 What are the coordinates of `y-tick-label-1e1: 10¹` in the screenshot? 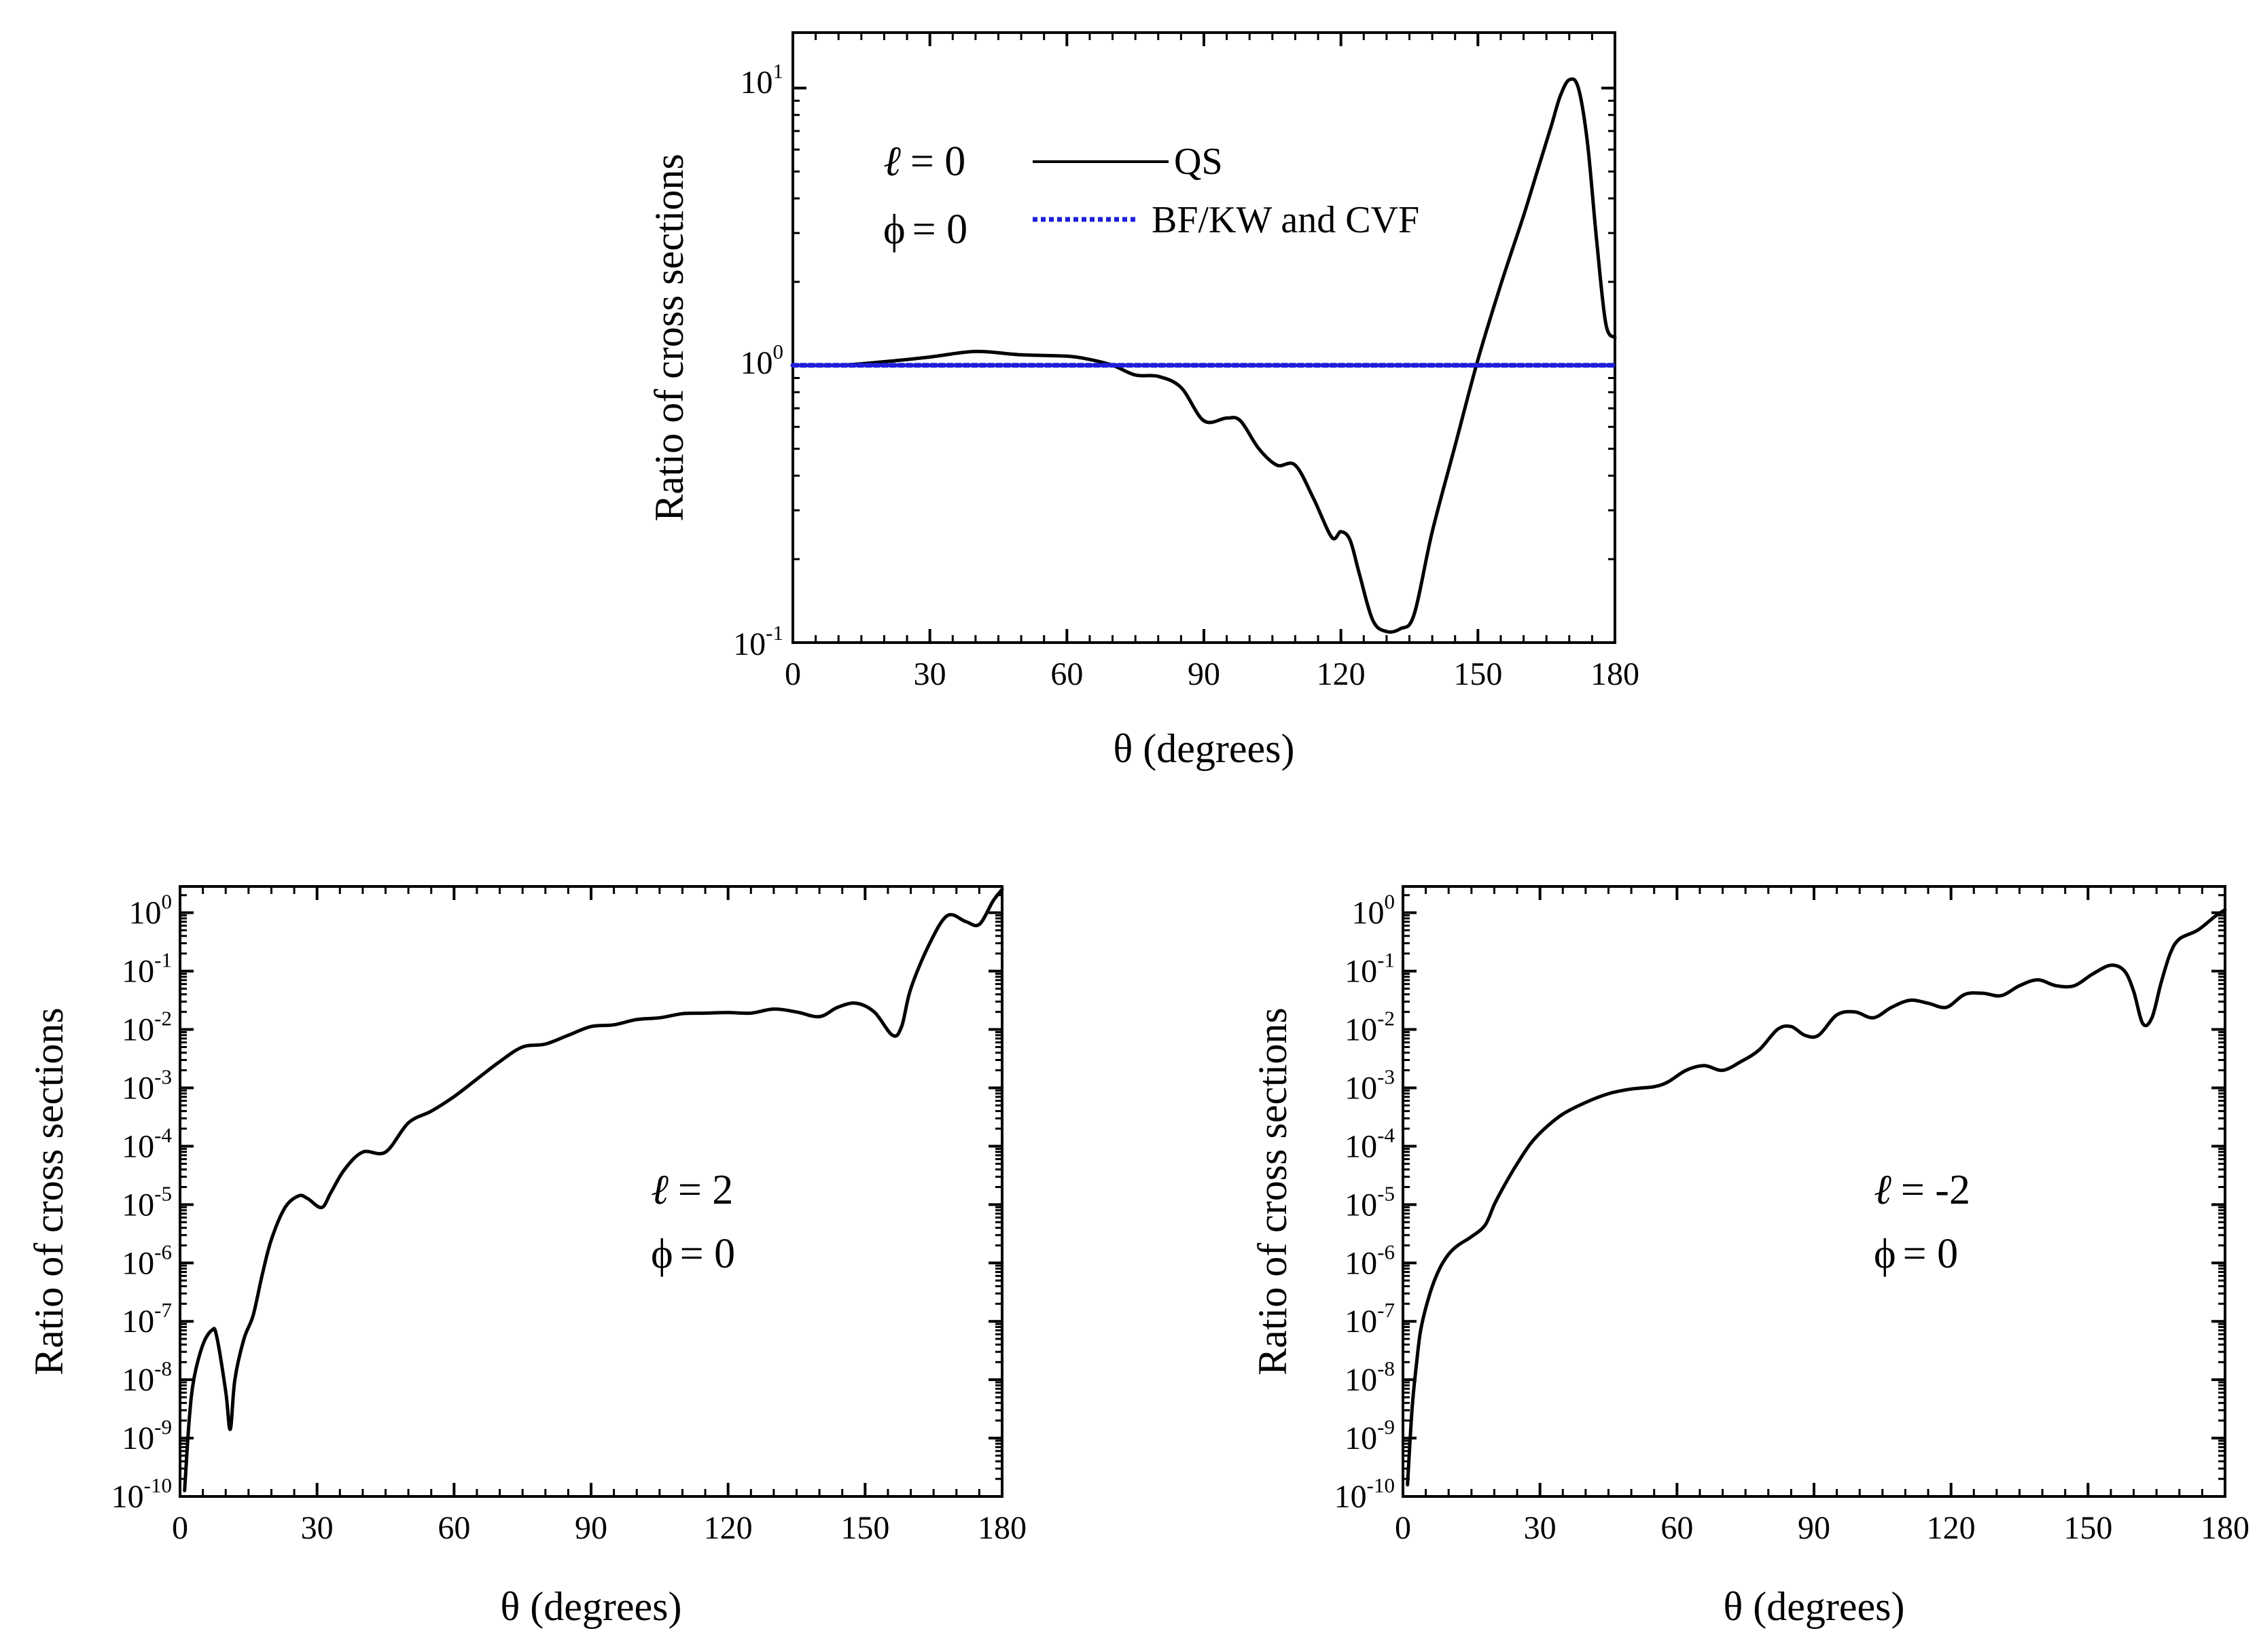 It's located at (763, 80).